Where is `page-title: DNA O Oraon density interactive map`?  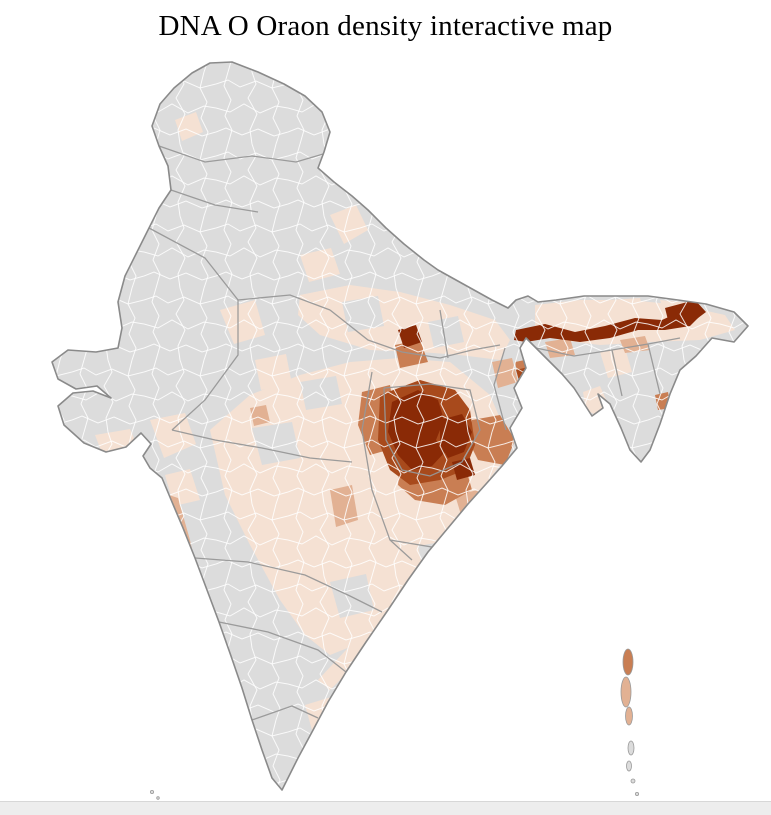 page-title: DNA O Oraon density interactive map is located at coordinates (385, 26).